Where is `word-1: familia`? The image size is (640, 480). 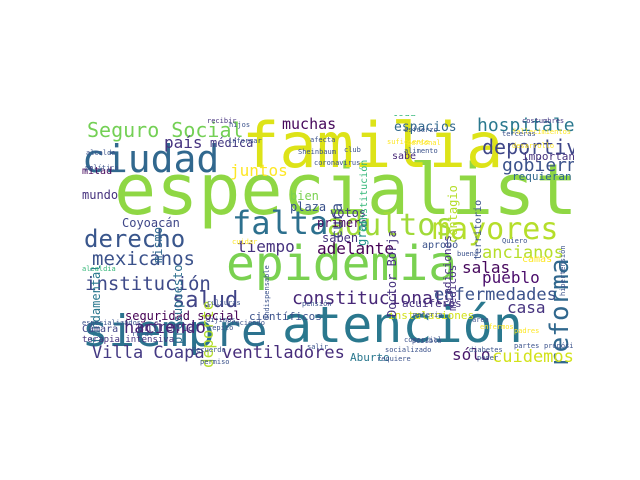 word-1: familia is located at coordinates (373, 148).